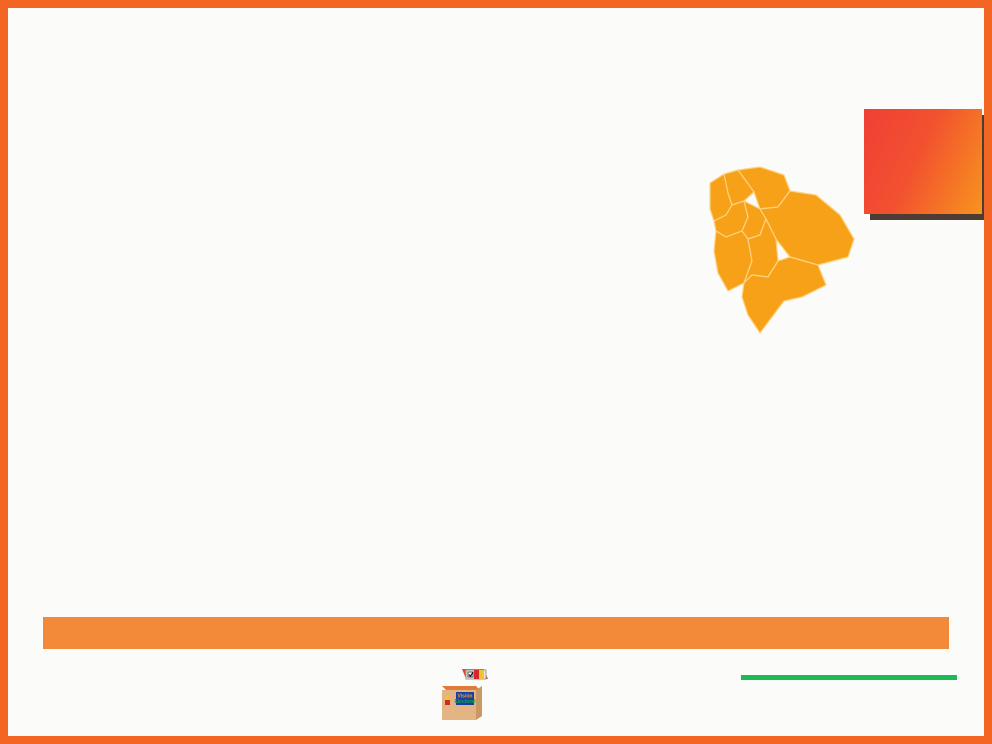 This screenshot has height=744, width=992. Describe the element at coordinates (465, 702) in the screenshot. I see `svg-text: Electoral` at that location.